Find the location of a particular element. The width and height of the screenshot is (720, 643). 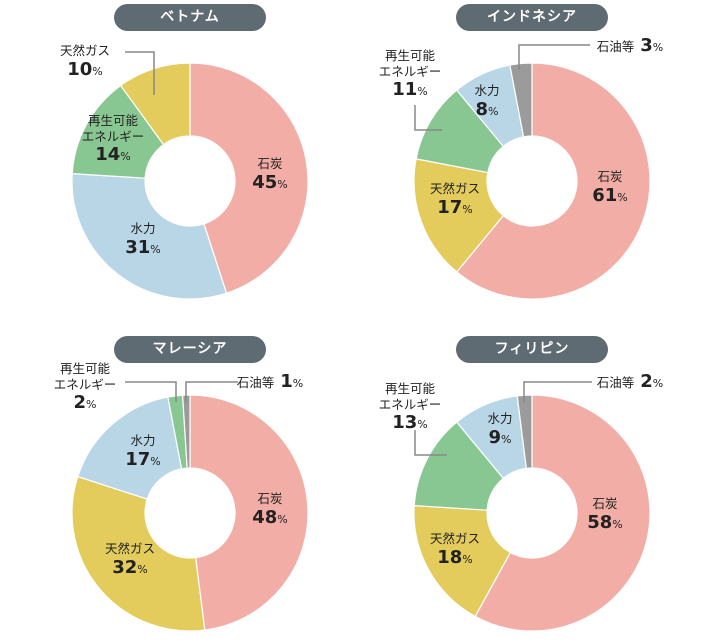

chart-title: フィリピン is located at coordinates (532, 349).